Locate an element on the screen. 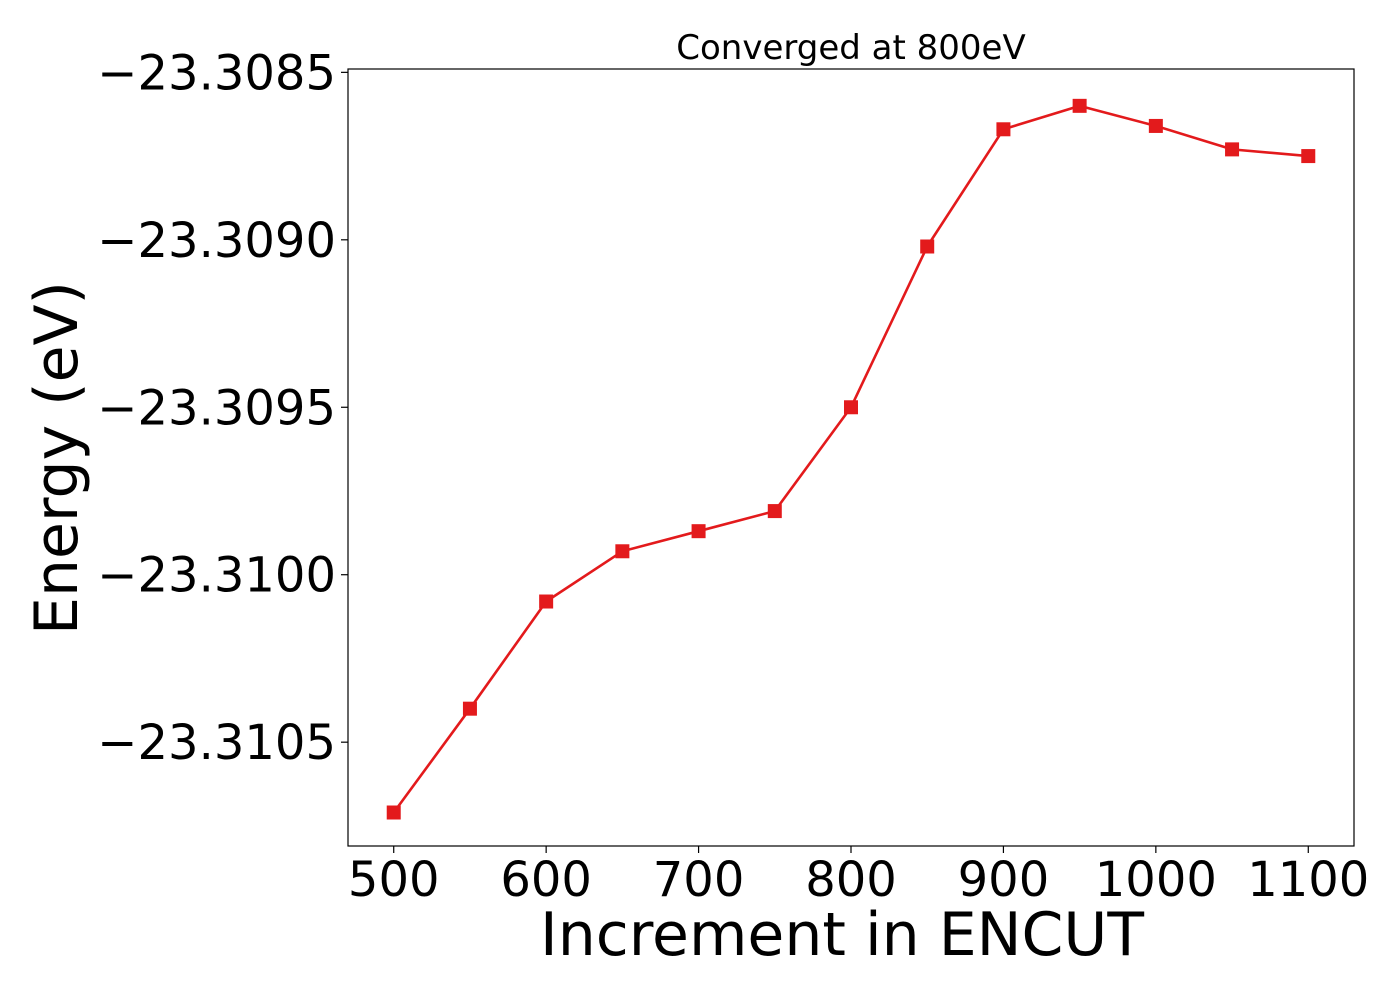 Image resolution: width=1400 pixels, height=1005 pixels. x-tick-label: 700 is located at coordinates (699, 880).